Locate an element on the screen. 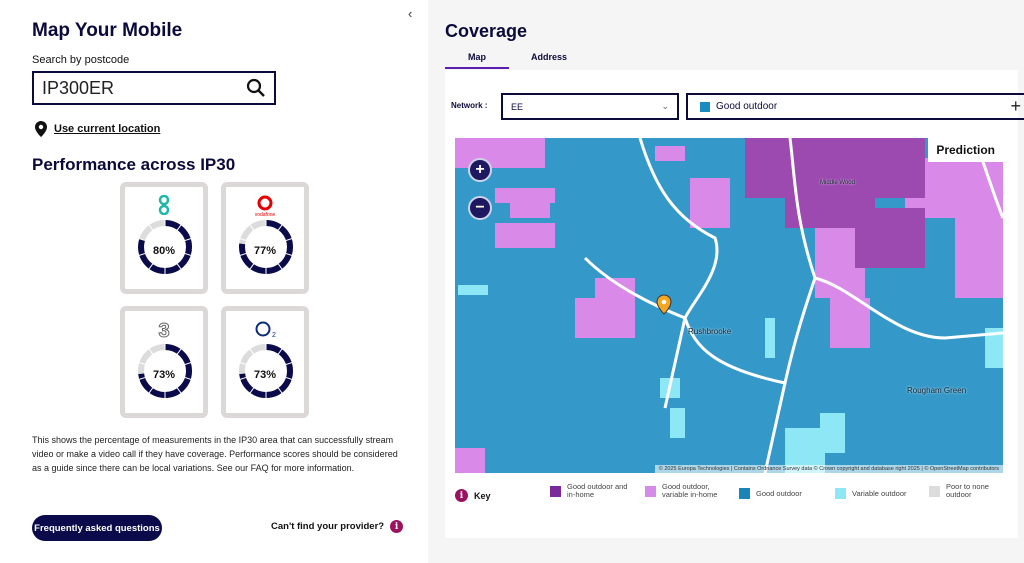 The width and height of the screenshot is (1024, 563). key-info-icon: i is located at coordinates (461, 495).